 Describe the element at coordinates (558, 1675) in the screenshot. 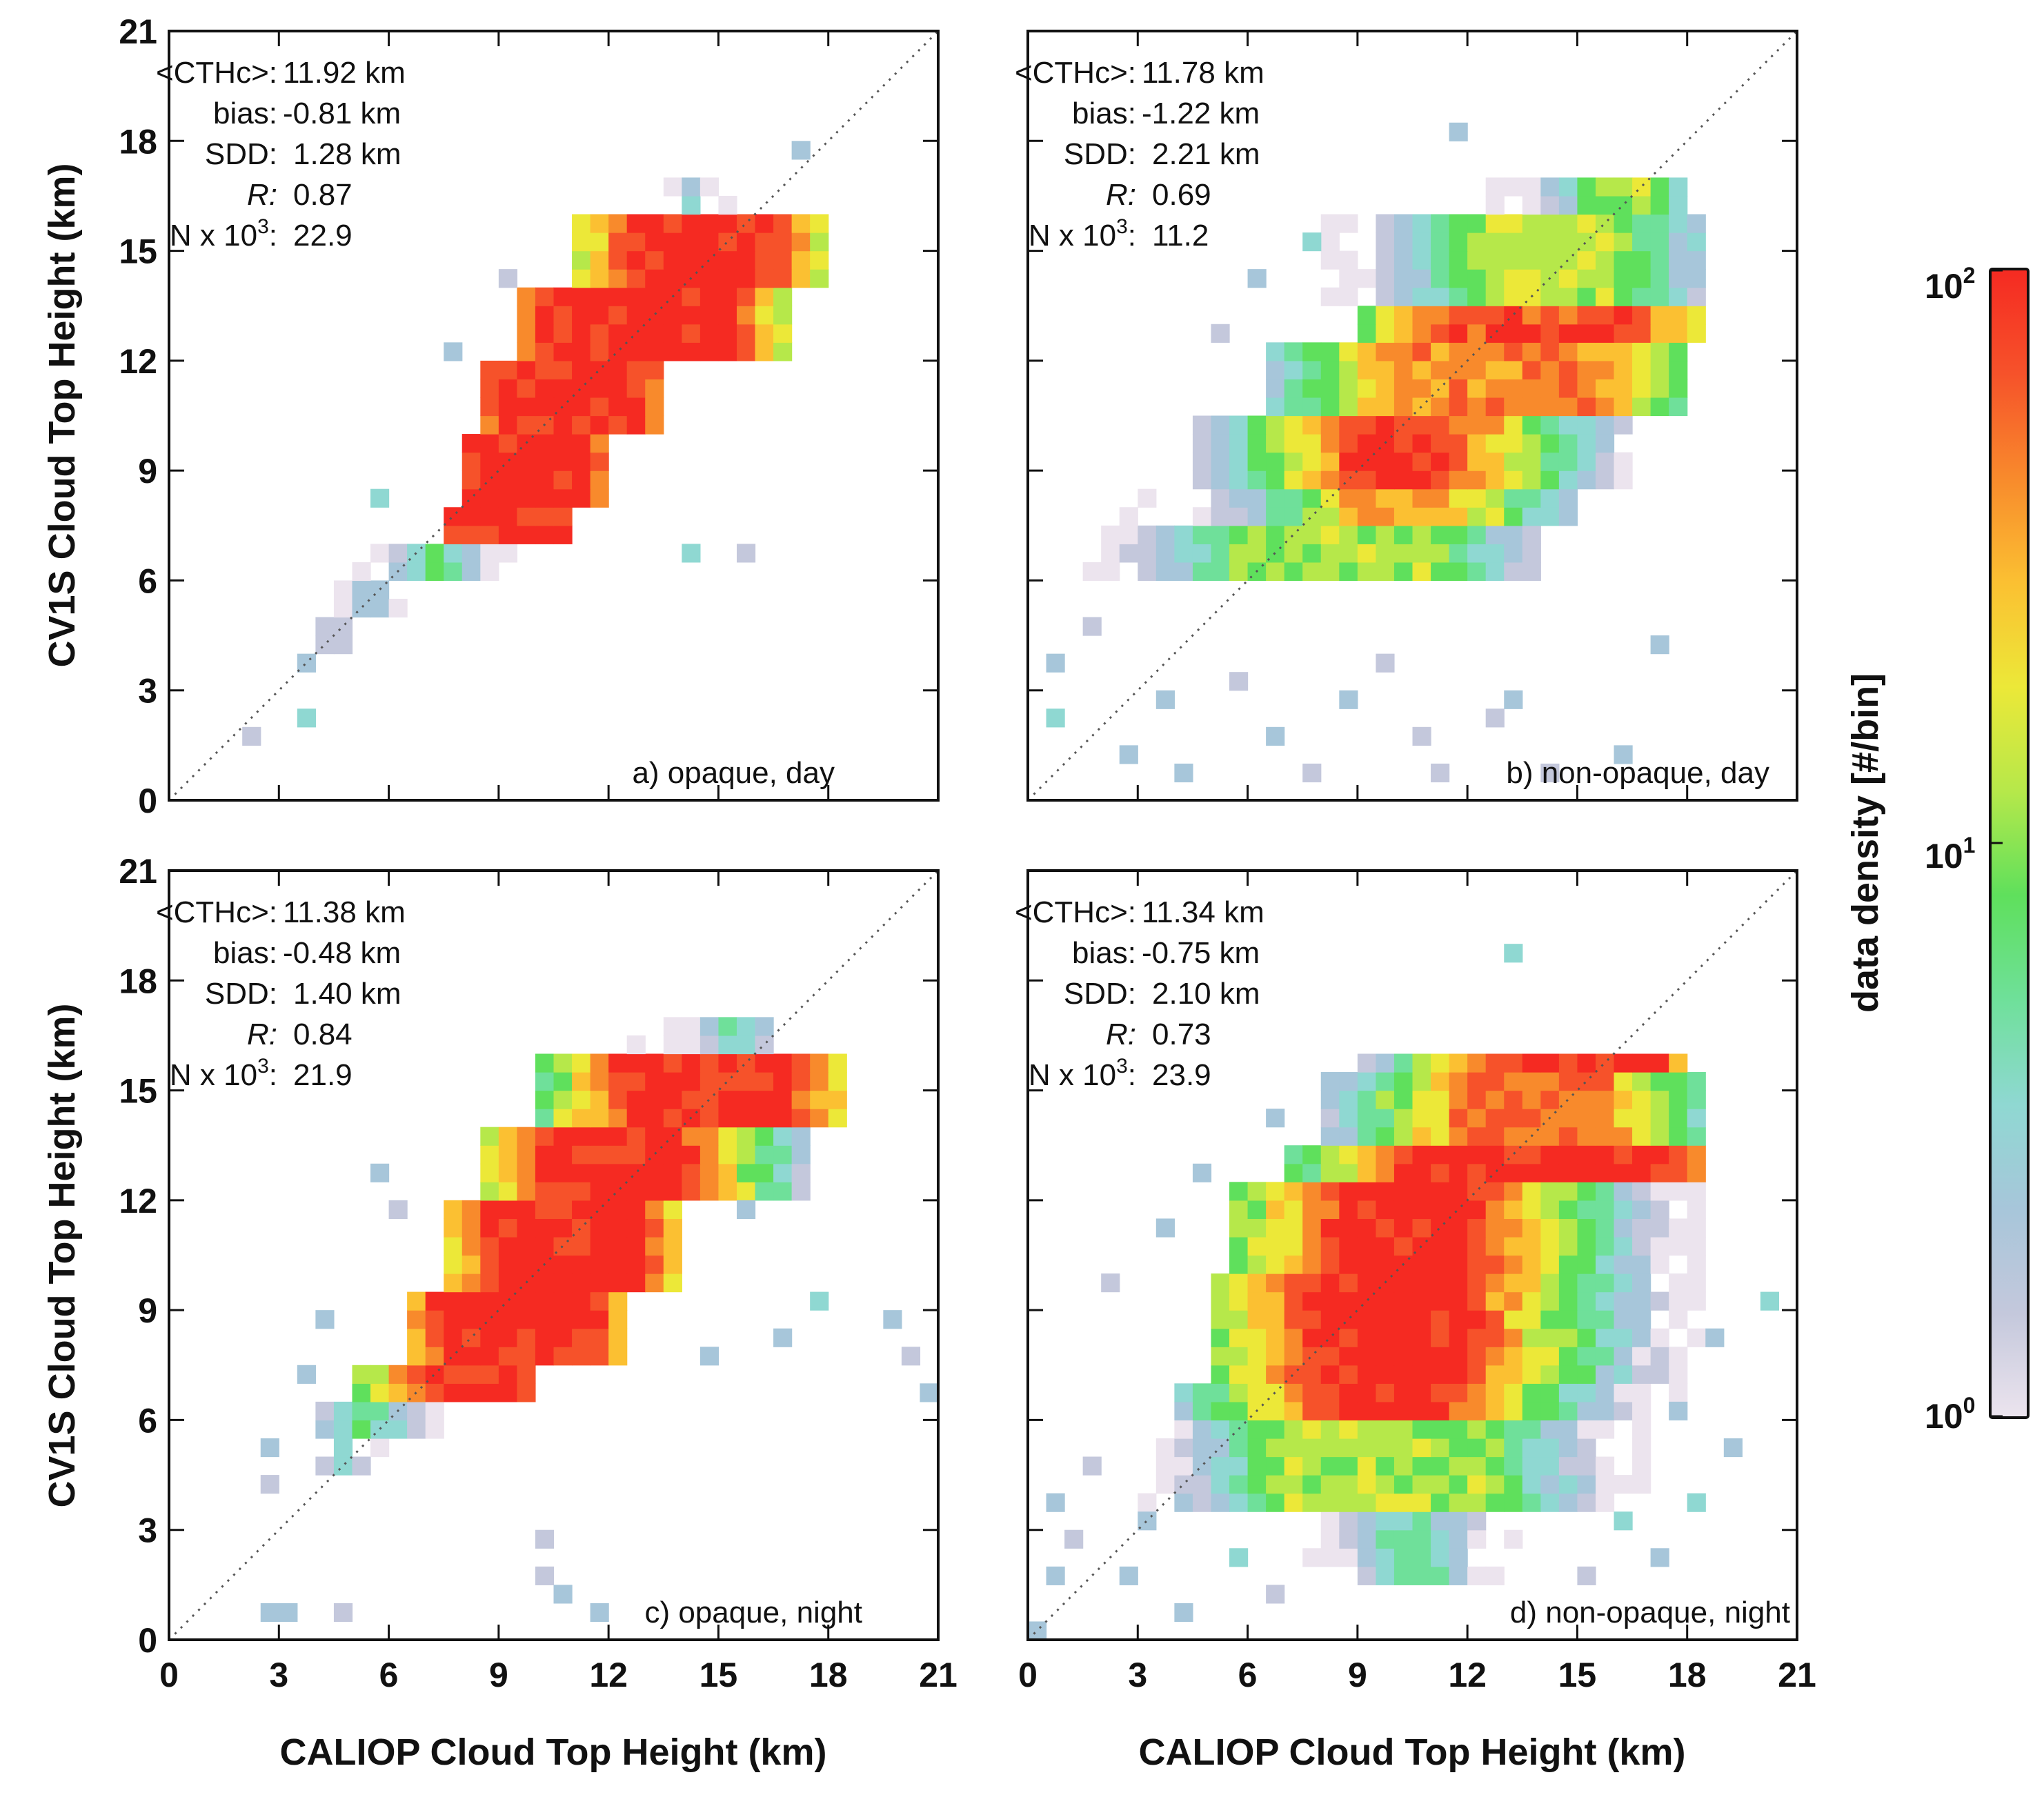

I see `x-tick-labels-left: 0 3 6 9 12 15 18 21` at that location.